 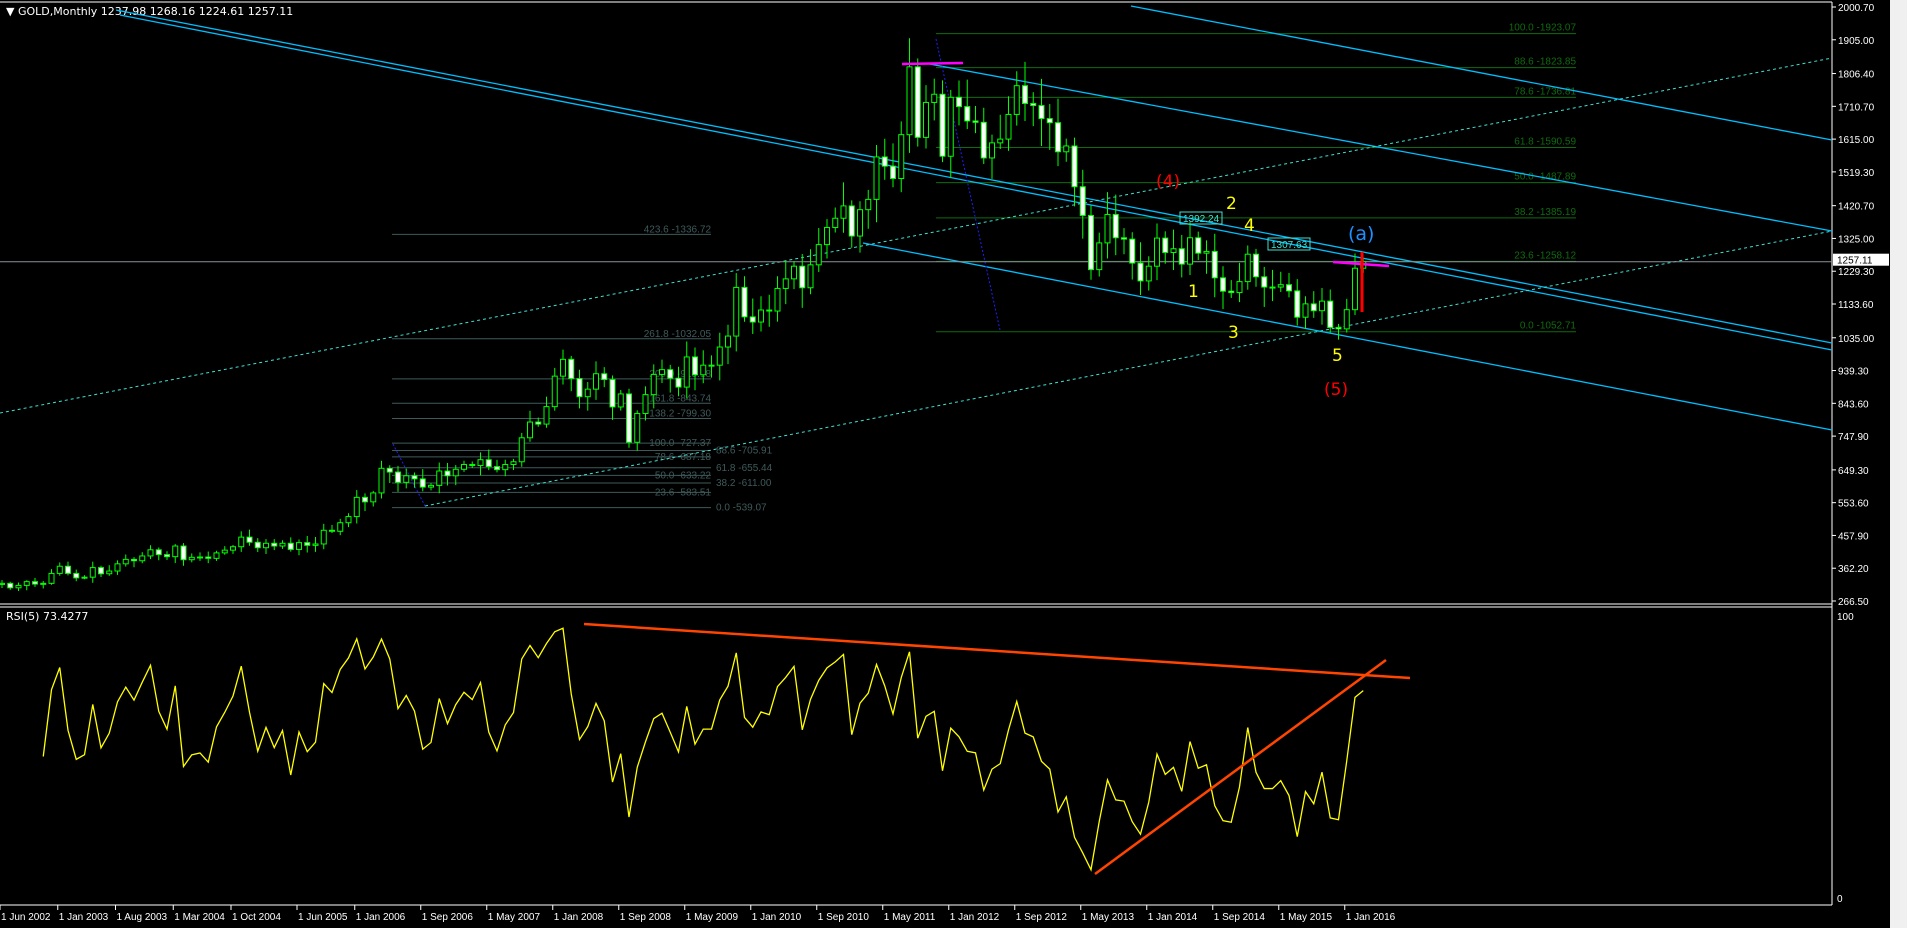 I want to click on magenta-top-marker, so click(x=932, y=63).